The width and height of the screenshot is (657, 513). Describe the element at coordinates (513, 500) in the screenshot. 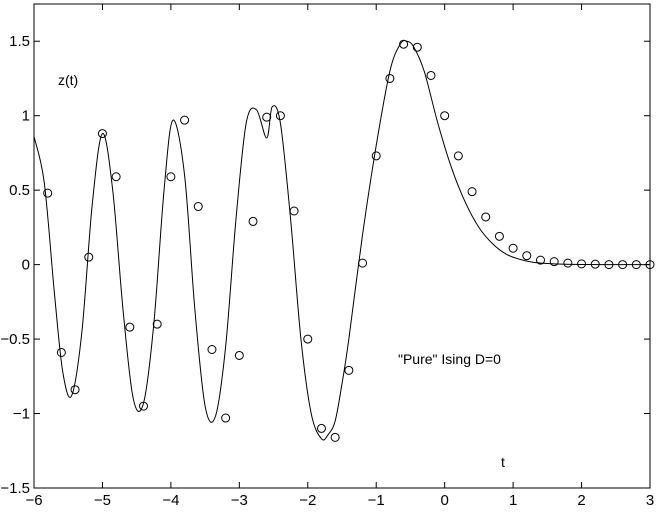

I see `x-tick-label: 1` at that location.